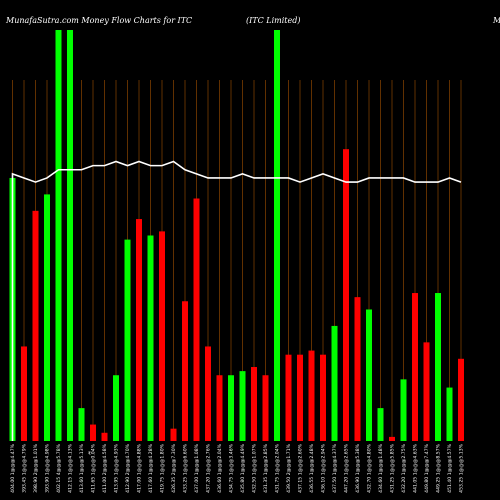 This screenshot has height=500, width=500. What do you see at coordinates (220, 467) in the screenshot?
I see `x-tick-label: 436.60 1@@@2.04%` at bounding box center [220, 467].